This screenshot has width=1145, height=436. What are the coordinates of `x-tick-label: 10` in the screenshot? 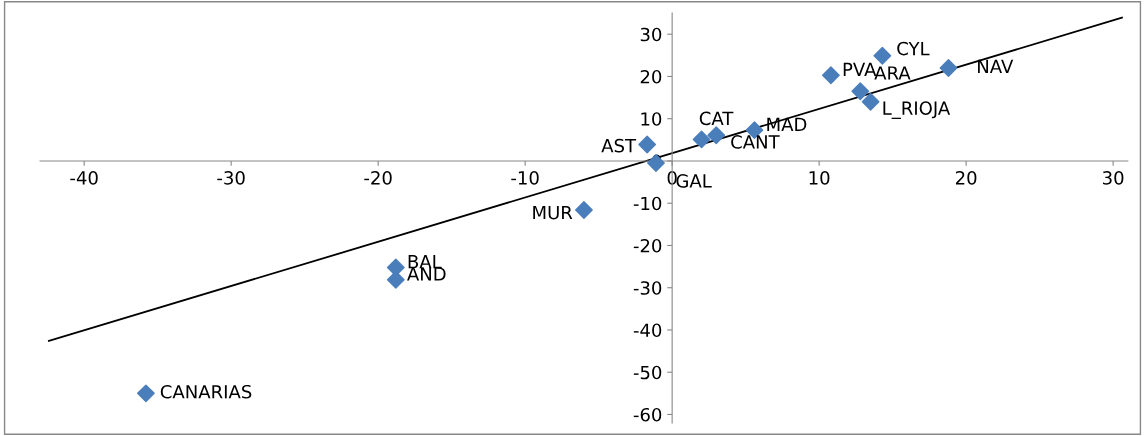 It's located at (819, 178).